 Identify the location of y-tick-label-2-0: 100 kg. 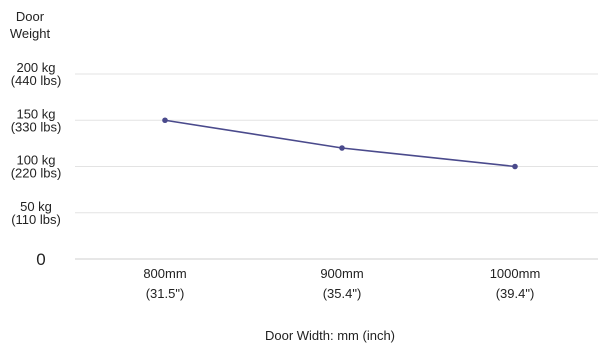
(35, 160).